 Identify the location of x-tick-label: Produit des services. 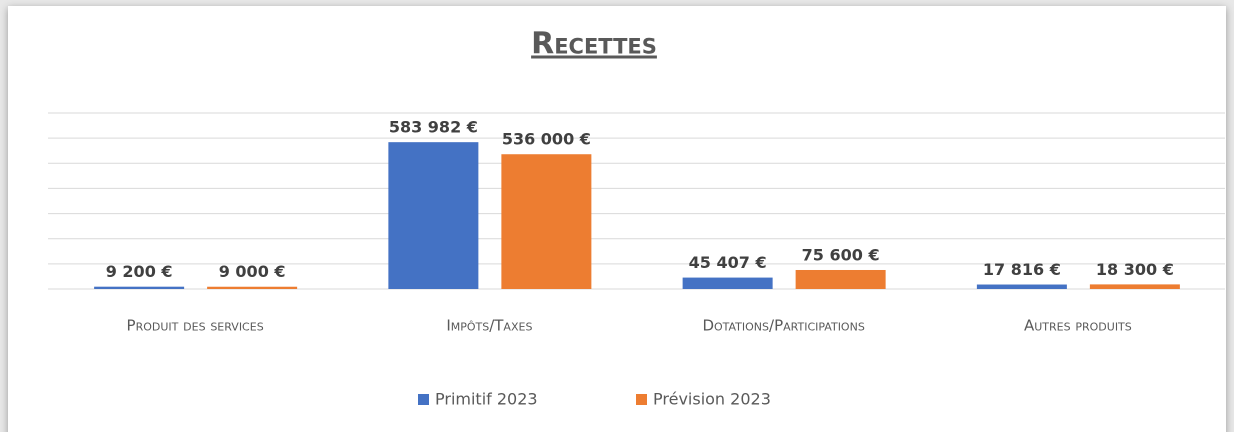
(195, 326).